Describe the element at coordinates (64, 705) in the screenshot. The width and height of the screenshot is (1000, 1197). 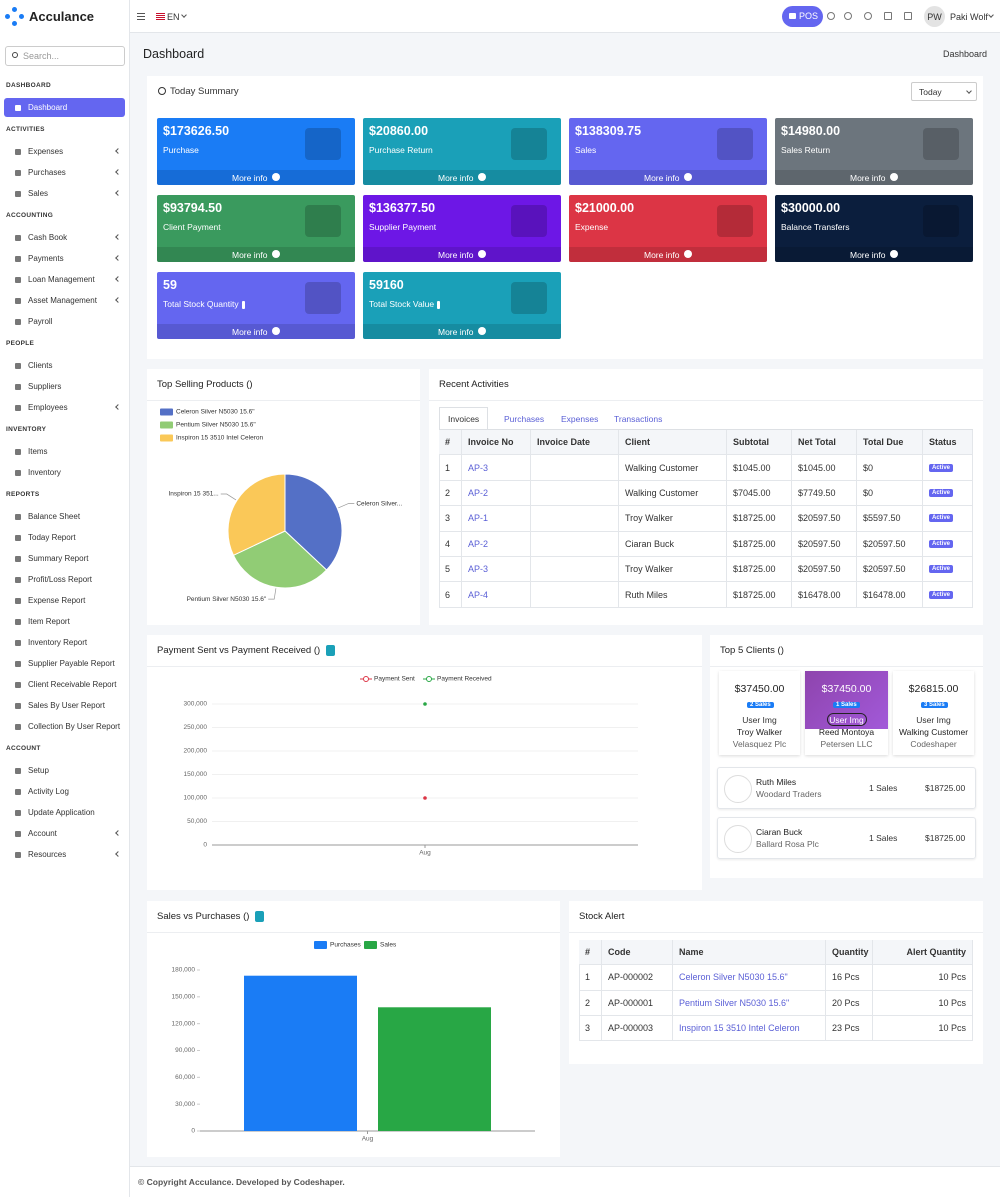
I see `sidebar-item: Sales By User Report` at that location.